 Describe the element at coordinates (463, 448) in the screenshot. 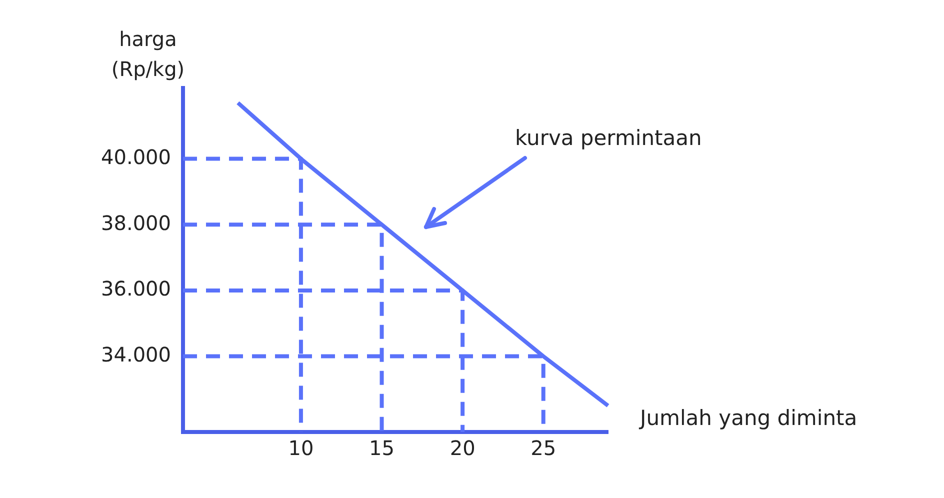

I see `x-tick-label: 20` at that location.